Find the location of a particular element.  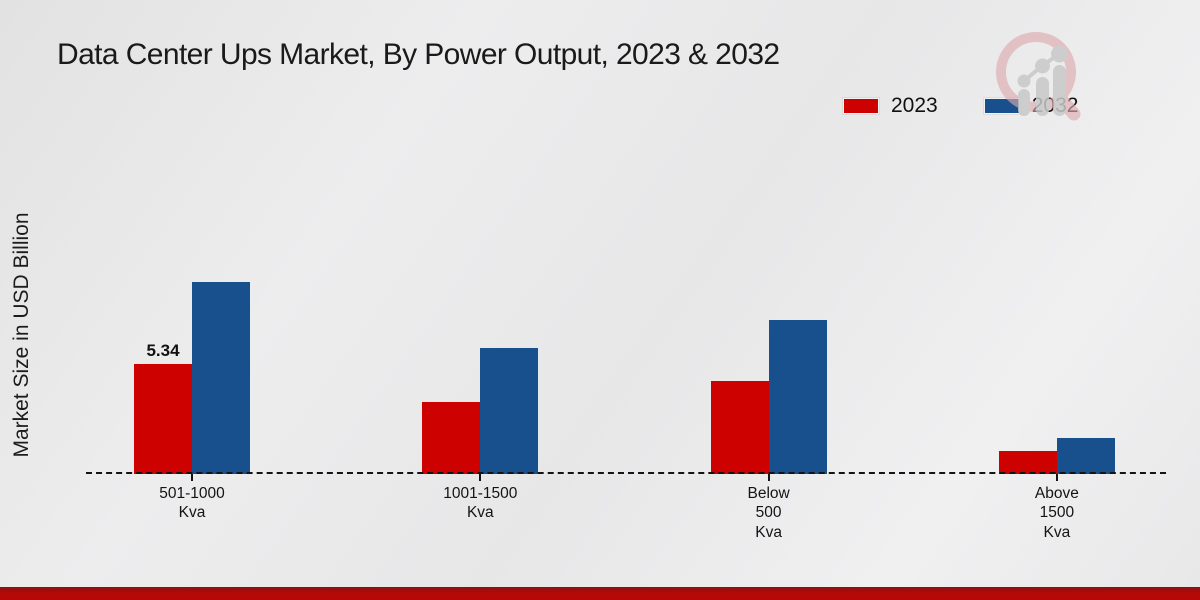

bottom-accent-bar is located at coordinates (600, 593).